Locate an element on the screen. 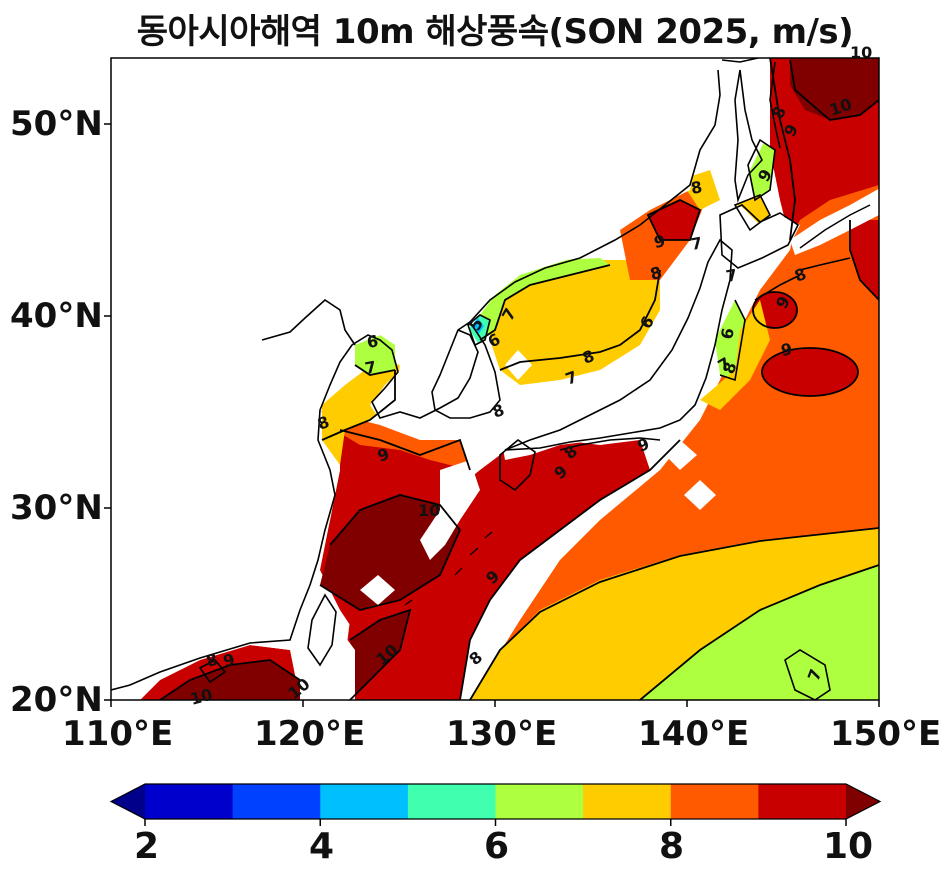 The height and width of the screenshot is (879, 941). coastline-sakhalin is located at coordinates (742, 131).